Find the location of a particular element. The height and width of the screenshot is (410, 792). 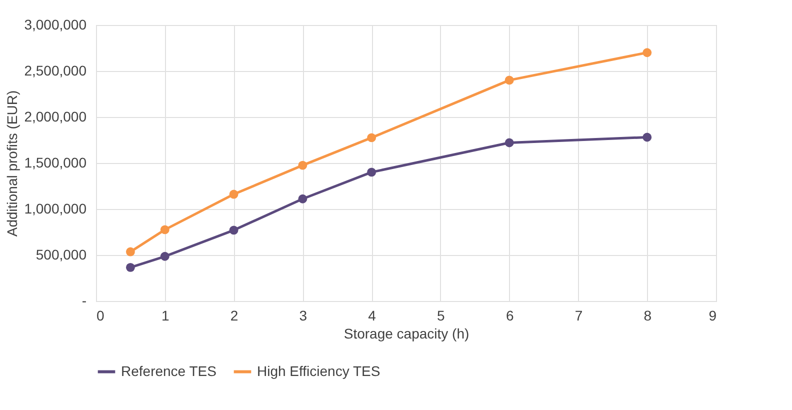

x-tick-label: 9 is located at coordinates (712, 316).